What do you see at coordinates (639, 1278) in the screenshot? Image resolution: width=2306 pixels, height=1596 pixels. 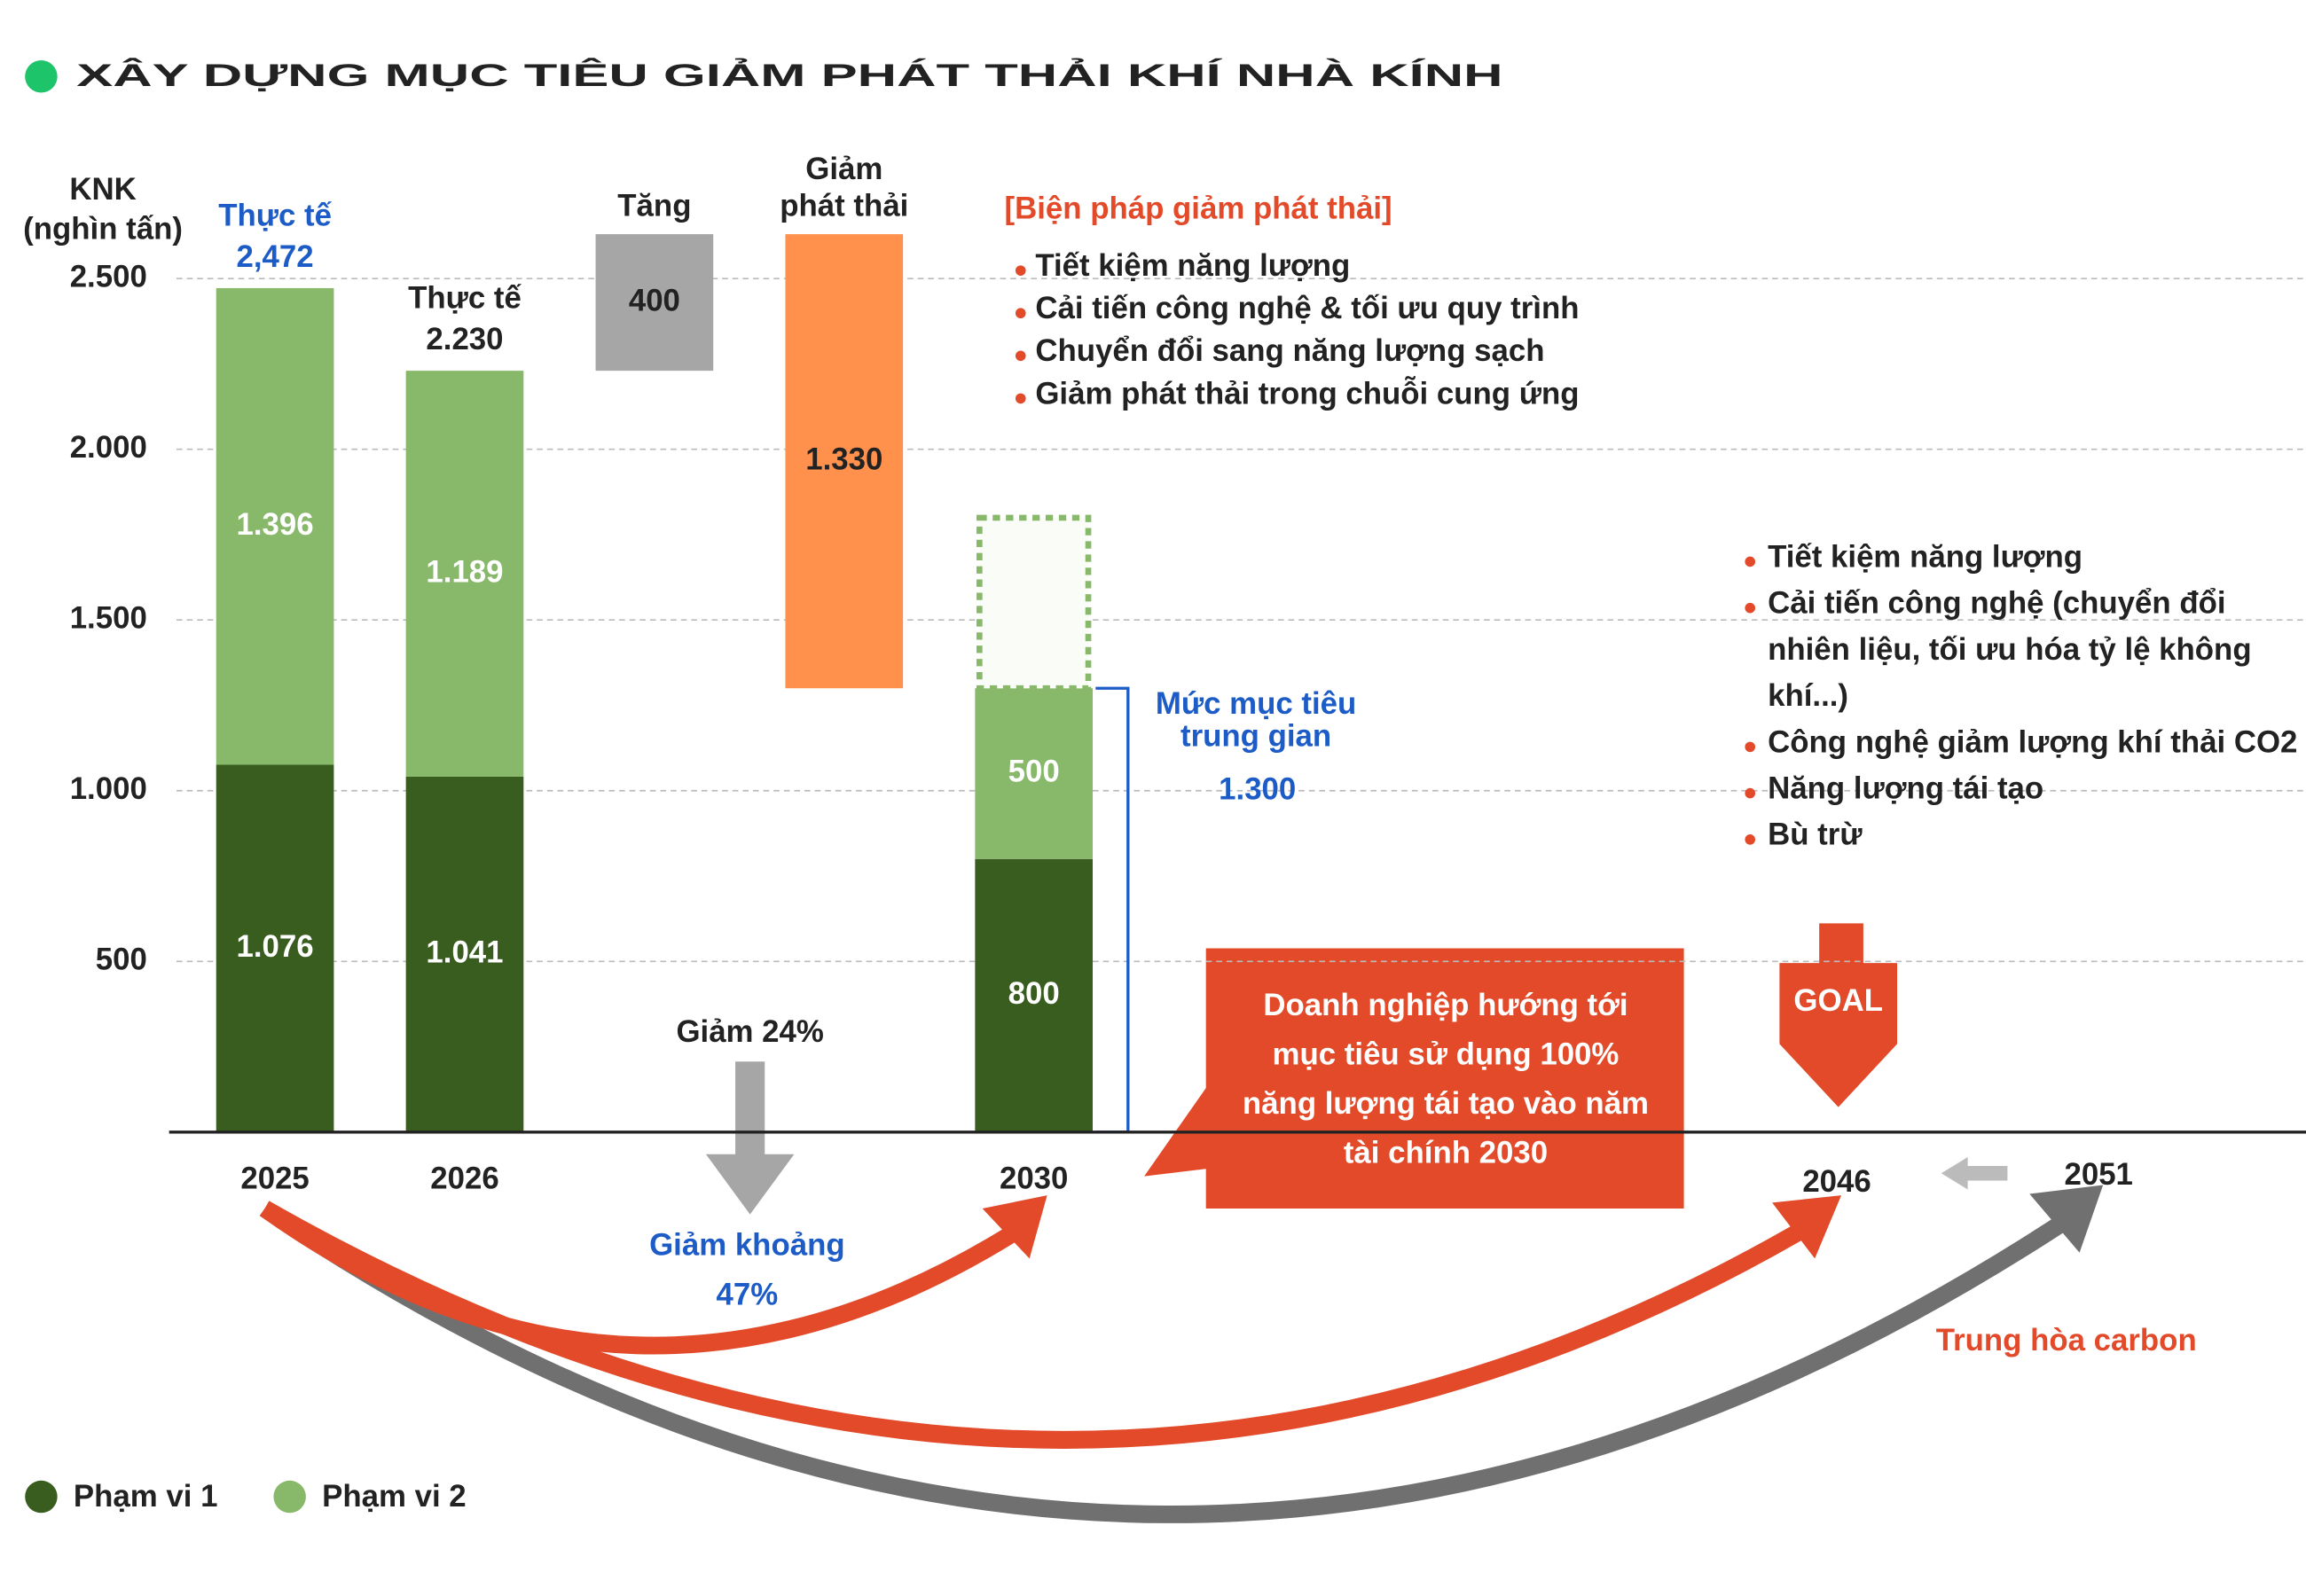 I see `arrow-2030` at bounding box center [639, 1278].